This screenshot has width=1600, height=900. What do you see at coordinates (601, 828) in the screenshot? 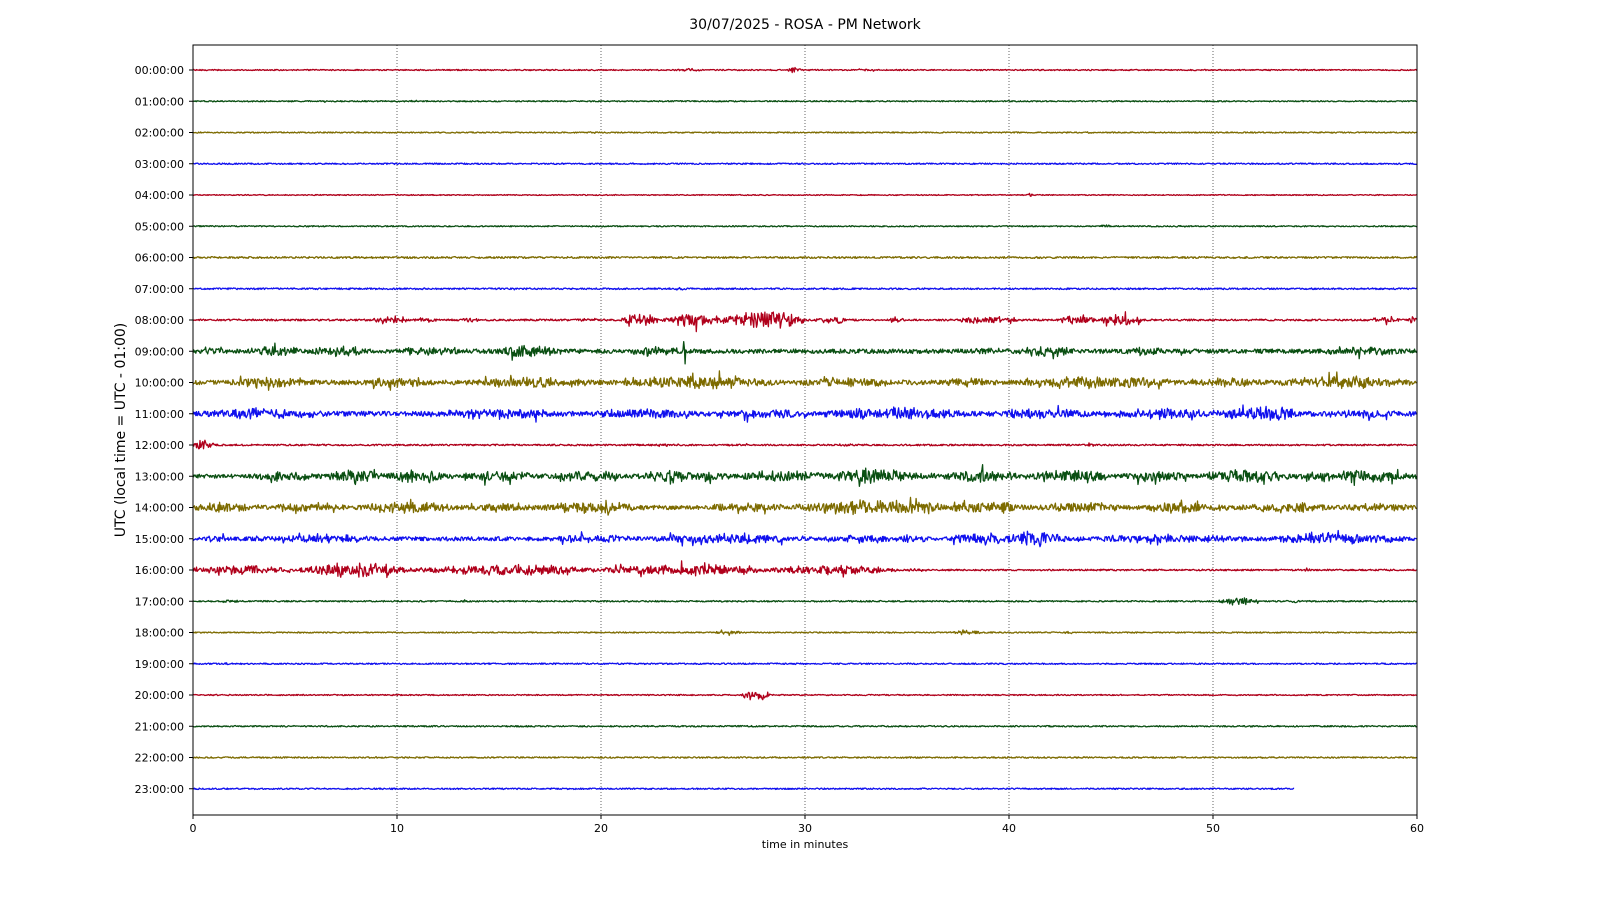
I see `x-tick-label: 20` at bounding box center [601, 828].